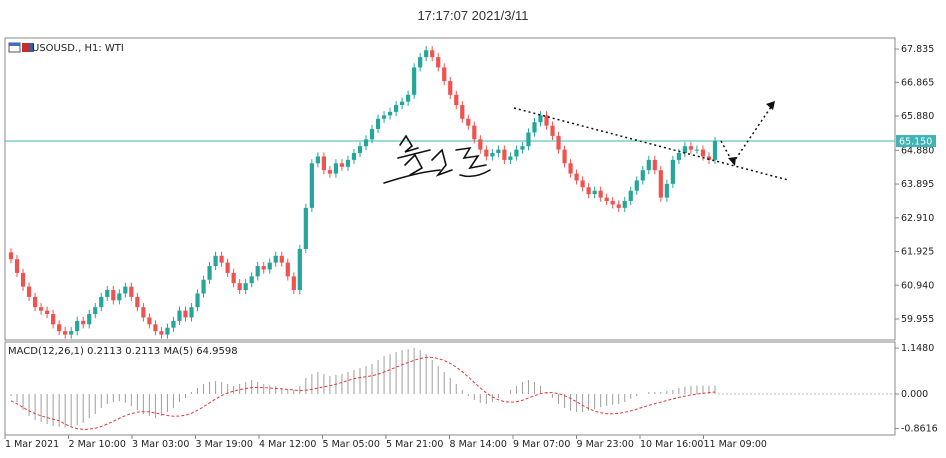  I want to click on time-tick-label: 2 Mar 10:00, so click(97, 444).